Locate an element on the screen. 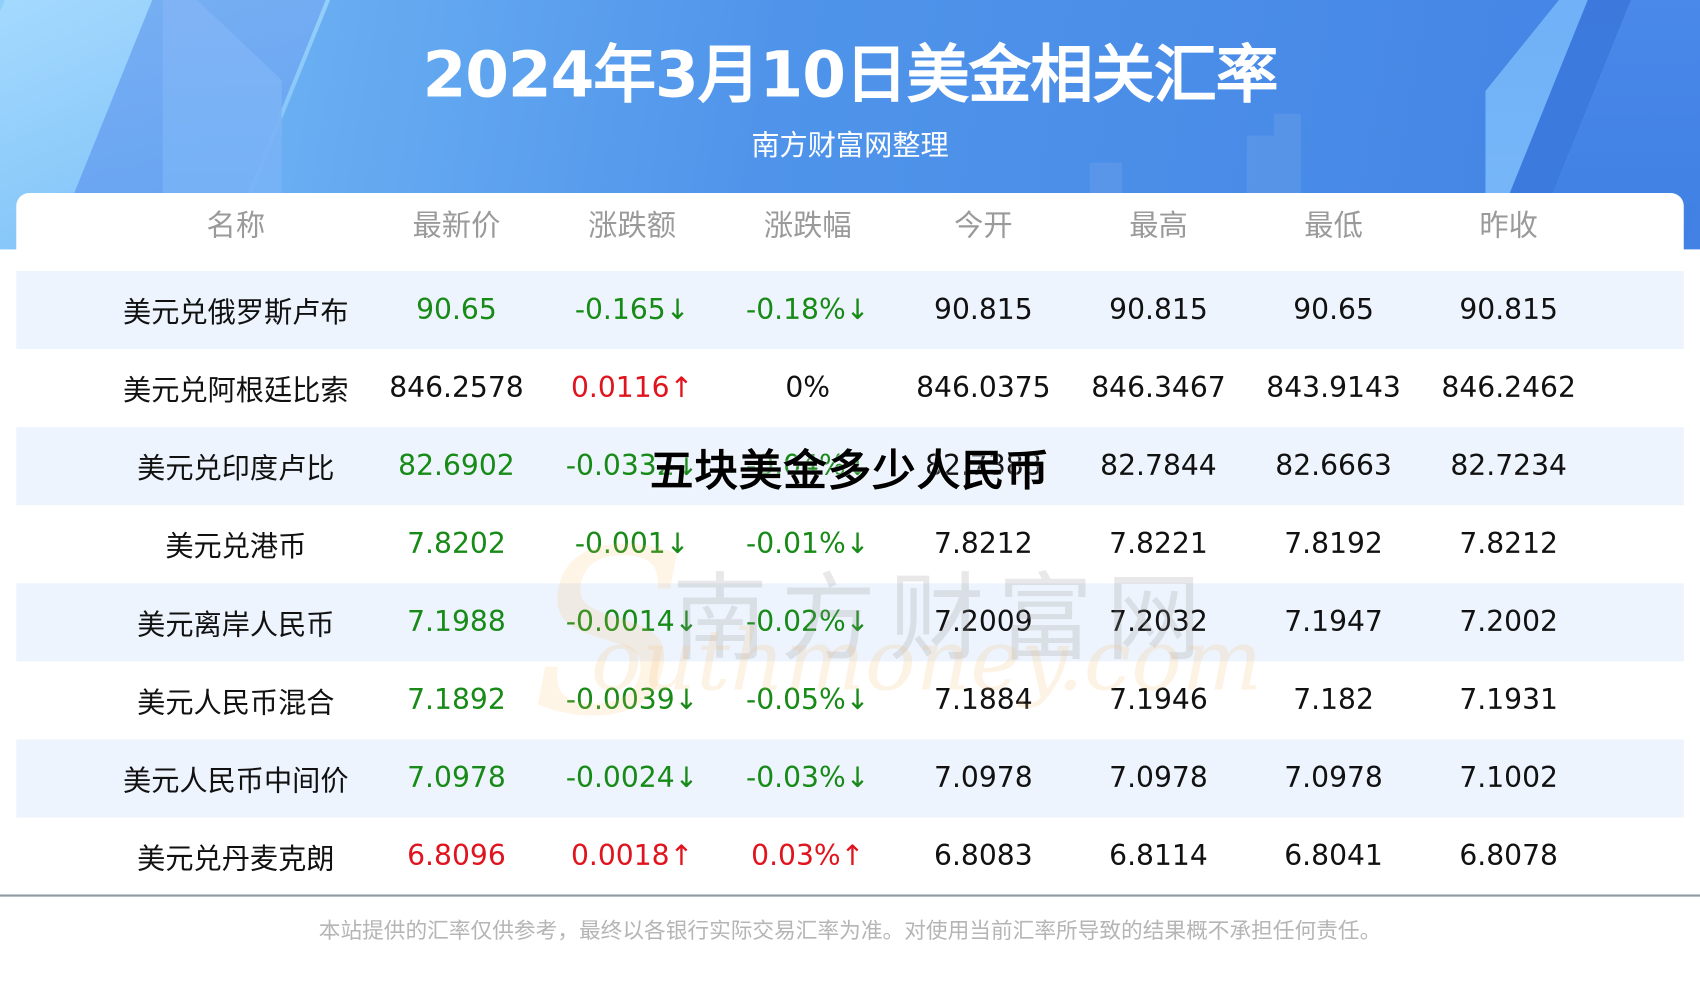 This screenshot has width=1700, height=1000. latest-price: 6.8096 is located at coordinates (456, 856).